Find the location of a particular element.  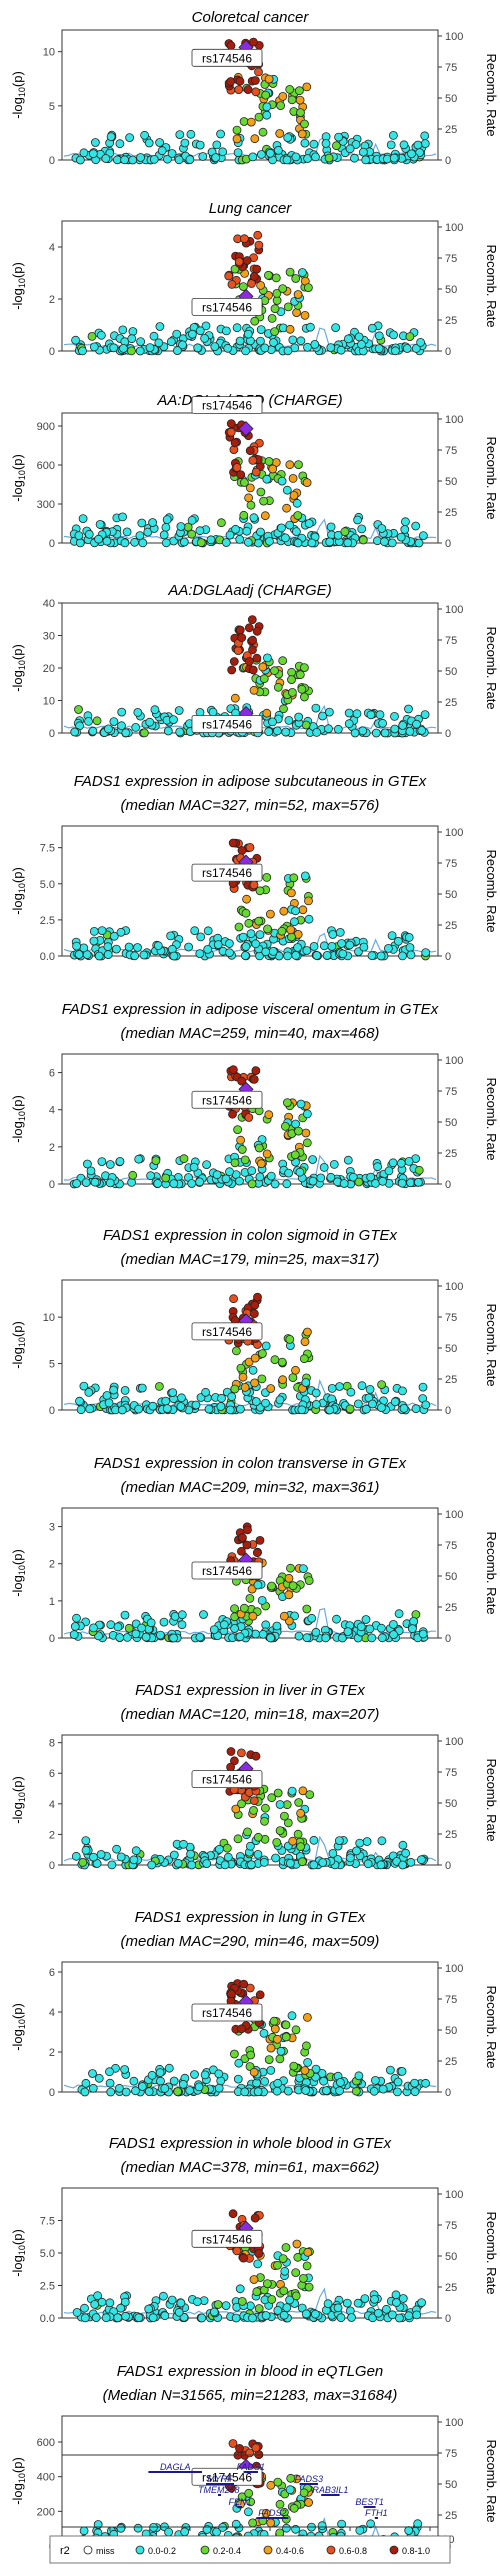

lead-snp-label: rs174546 is located at coordinates (227, 2239).